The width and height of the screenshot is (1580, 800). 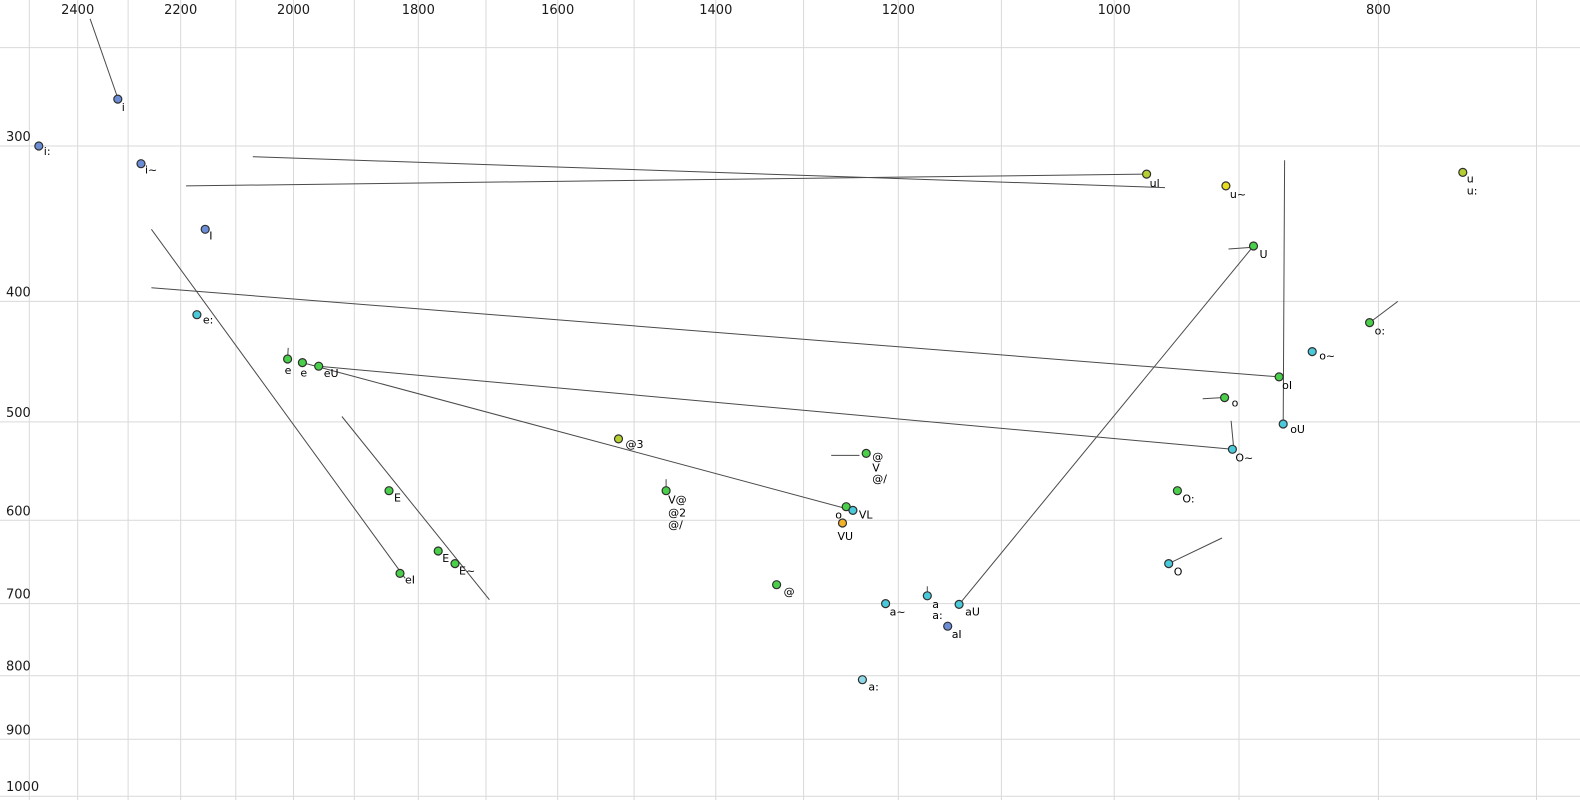 What do you see at coordinates (39, 146) in the screenshot?
I see `vowel-point-i-long` at bounding box center [39, 146].